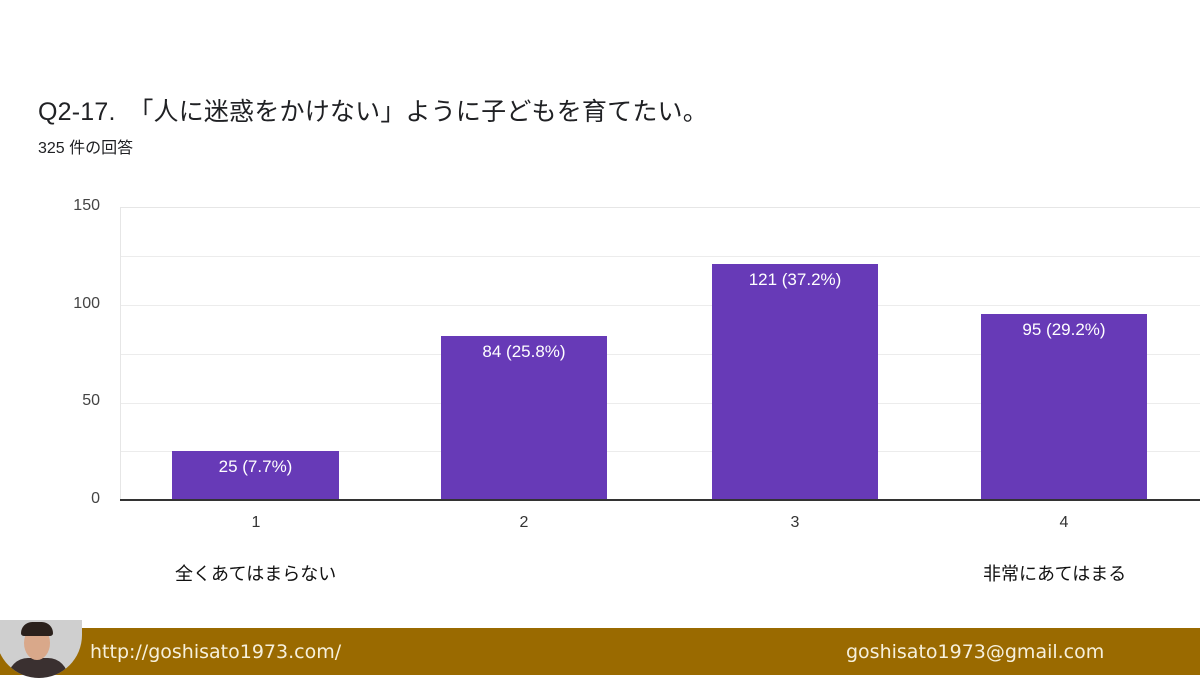 Image resolution: width=1200 pixels, height=678 pixels. Describe the element at coordinates (1064, 330) in the screenshot. I see `bar-value-label: 95 (29.2%)` at that location.